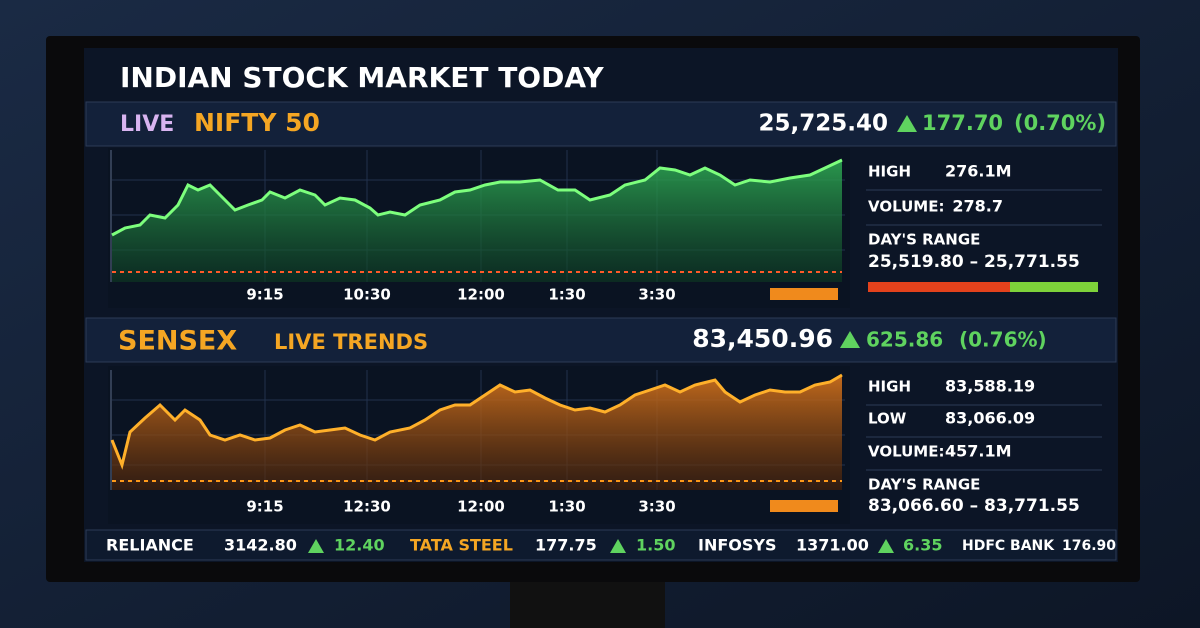  What do you see at coordinates (978, 451) in the screenshot?
I see `stat-value: 457.1M` at bounding box center [978, 451].